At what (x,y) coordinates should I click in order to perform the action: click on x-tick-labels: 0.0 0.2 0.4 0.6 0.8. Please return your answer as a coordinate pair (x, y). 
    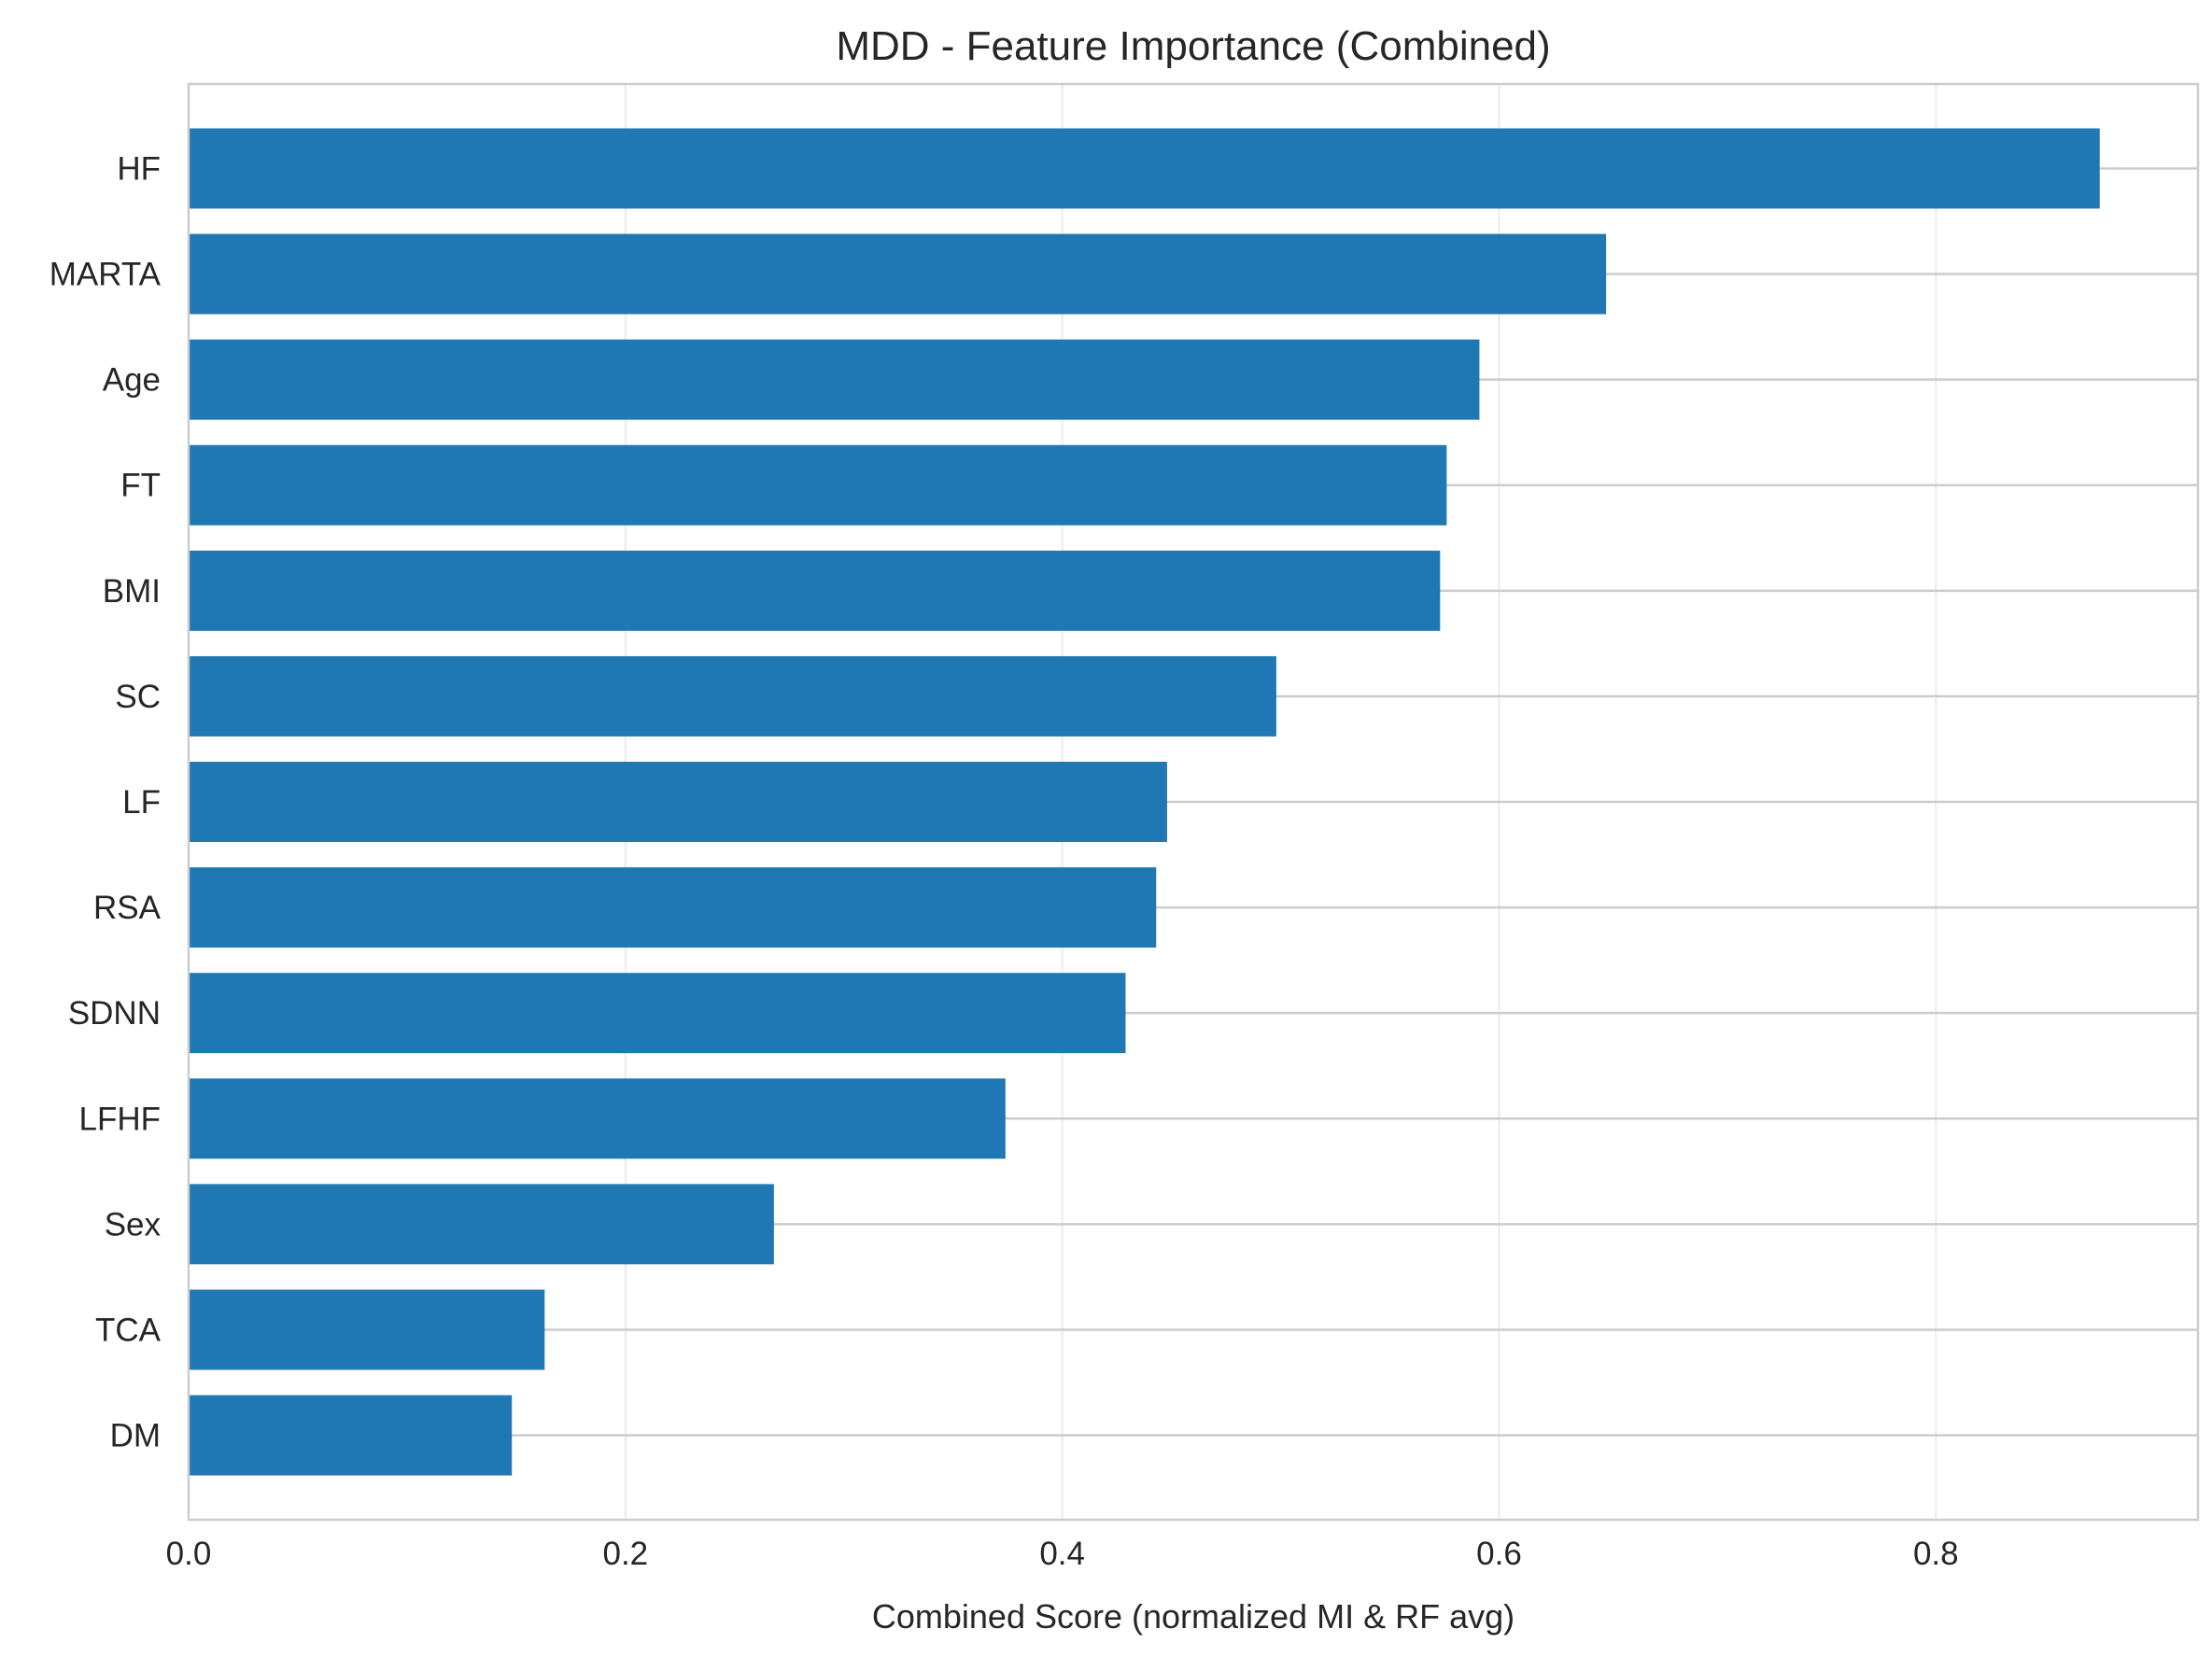
    Looking at the image, I should click on (1062, 1554).